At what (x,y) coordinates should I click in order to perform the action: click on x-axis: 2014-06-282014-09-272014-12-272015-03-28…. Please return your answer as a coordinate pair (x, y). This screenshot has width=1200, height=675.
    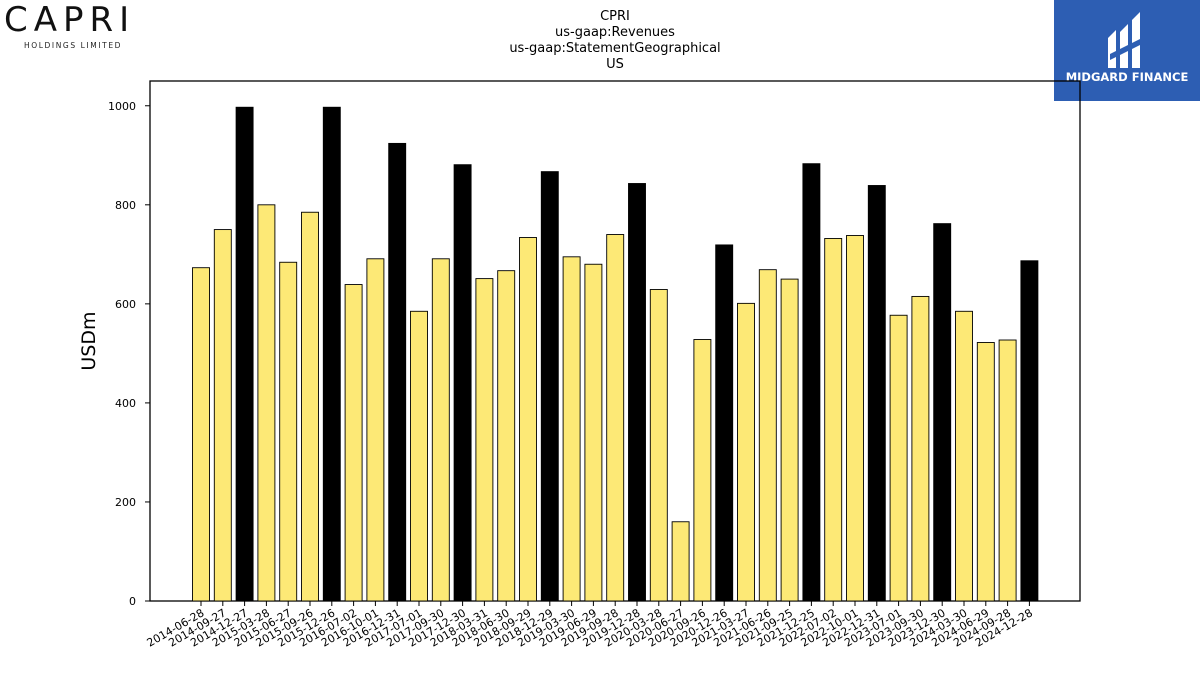
    Looking at the image, I should click on (590, 625).